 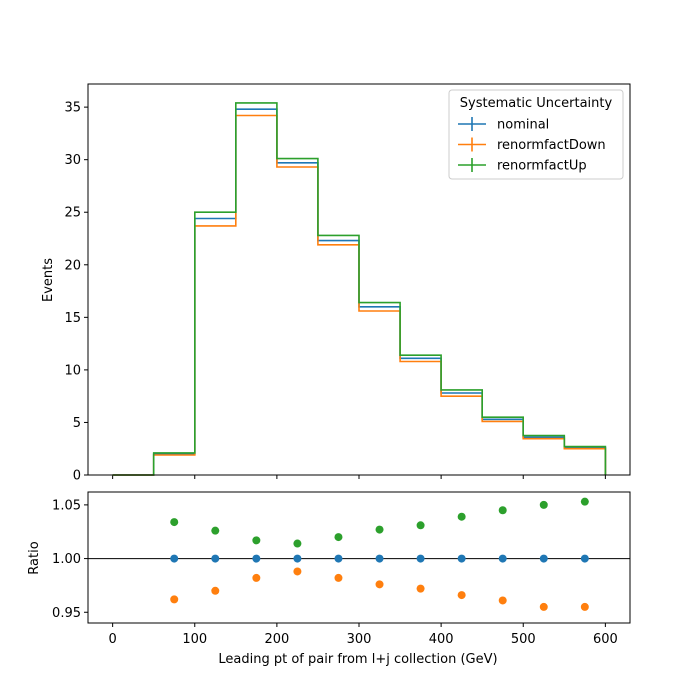 I want to click on histogram-ytick-label: 20, so click(x=72, y=265).